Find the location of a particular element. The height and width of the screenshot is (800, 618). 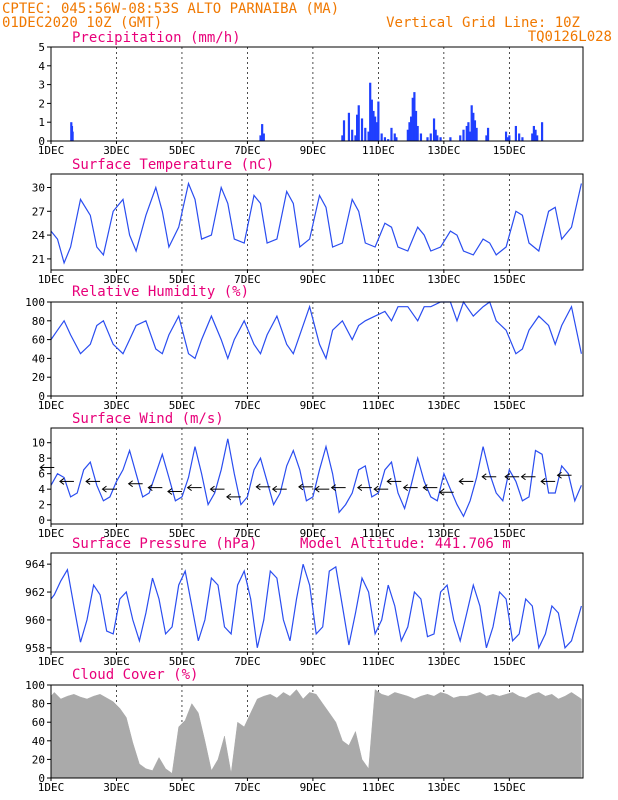

cloud-y-tick-label: 40 is located at coordinates (38, 741).